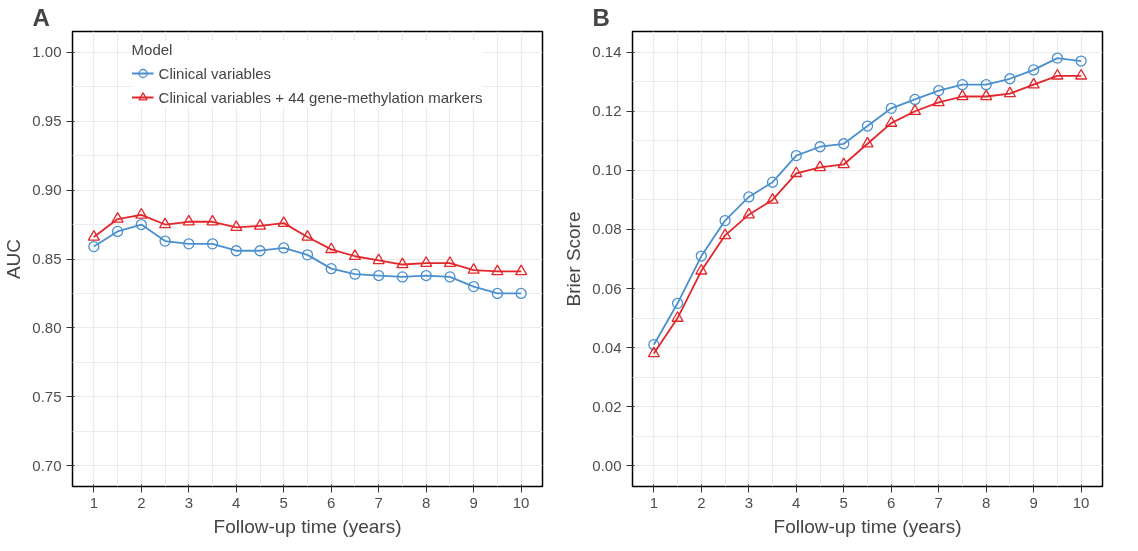 The width and height of the screenshot is (1138, 551). I want to click on y-tick-label: 0.70, so click(47, 465).